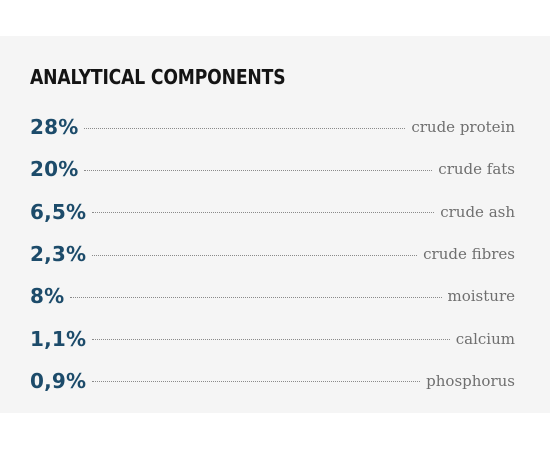 The image size is (550, 450). I want to click on component-label: calcium, so click(485, 338).